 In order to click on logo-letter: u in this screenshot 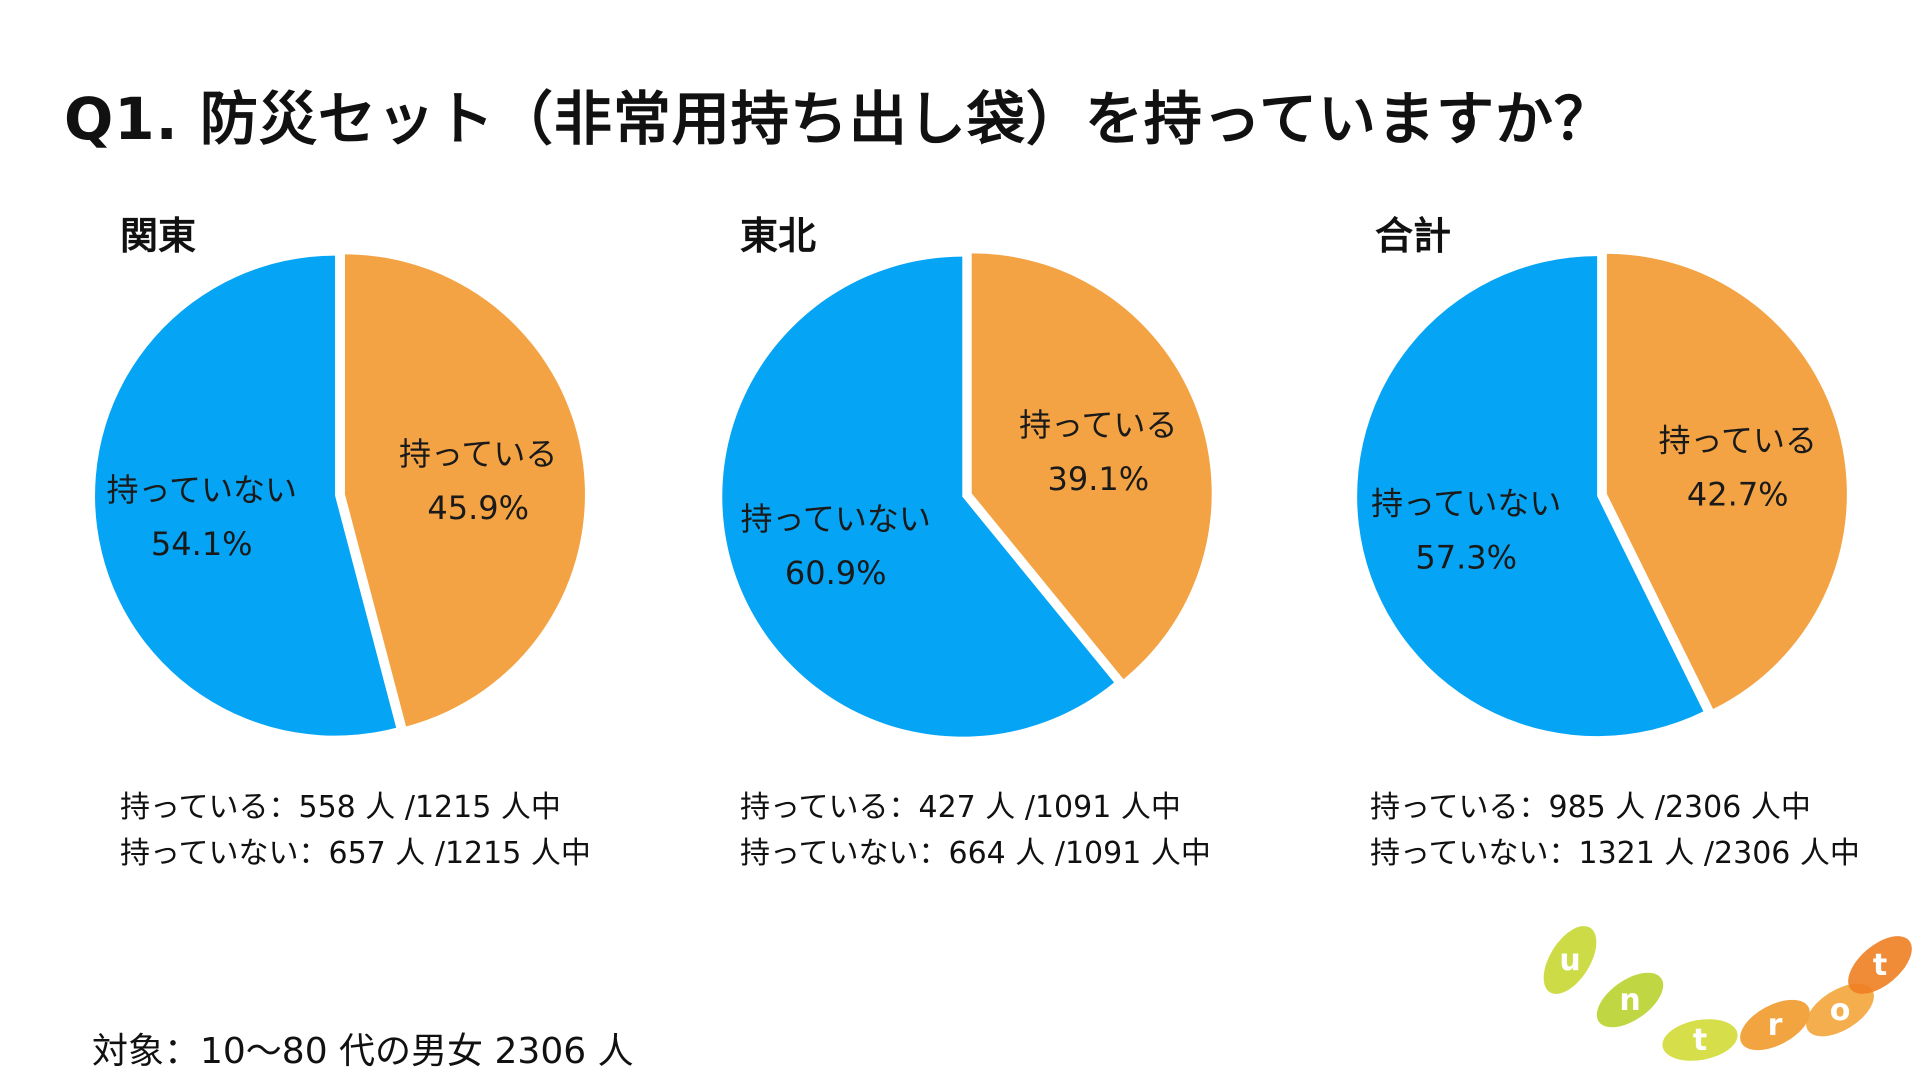, I will do `click(1570, 960)`.